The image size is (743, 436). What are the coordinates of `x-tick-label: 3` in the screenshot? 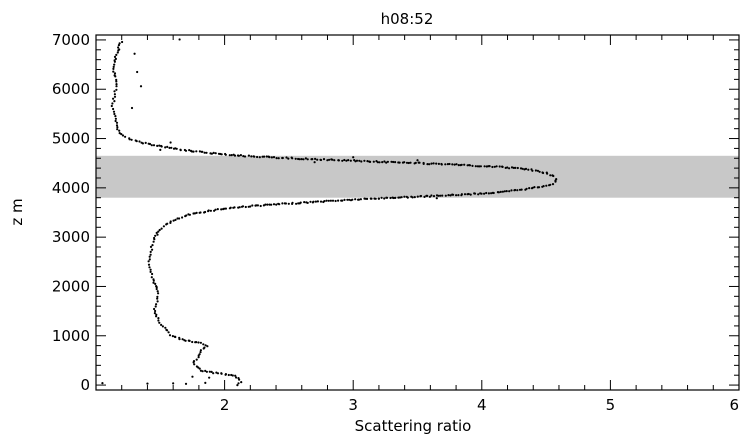 It's located at (353, 405).